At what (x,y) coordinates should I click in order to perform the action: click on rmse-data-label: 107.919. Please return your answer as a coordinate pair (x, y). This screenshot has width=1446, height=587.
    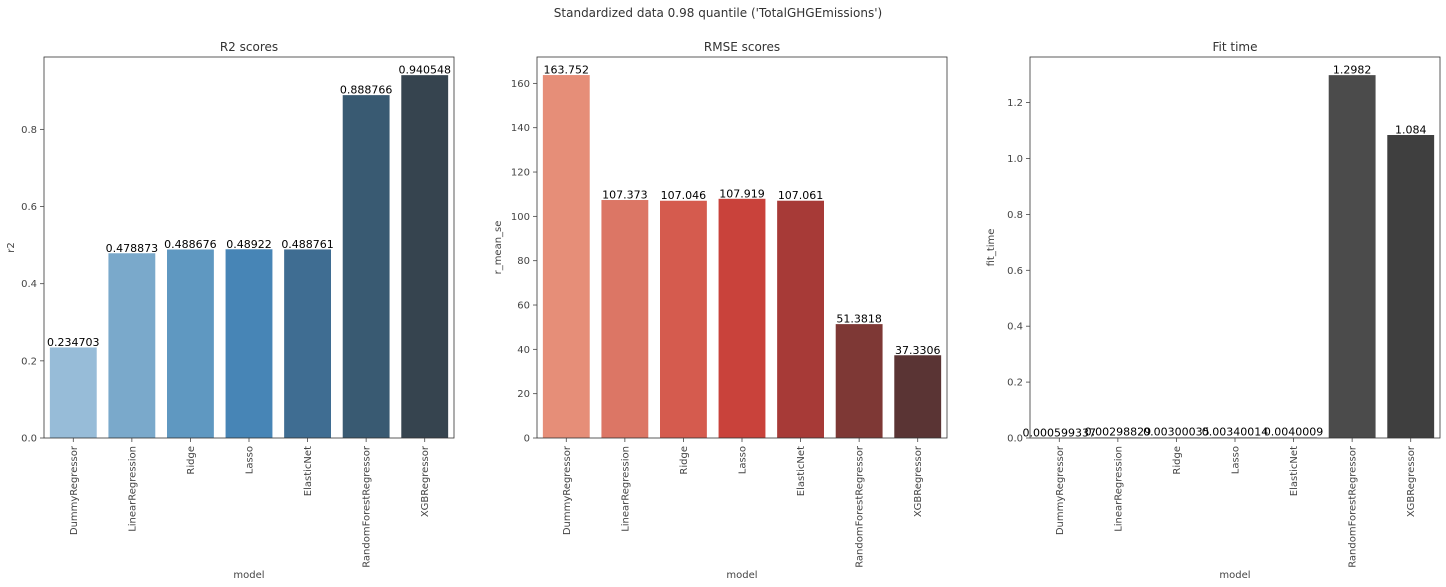
    Looking at the image, I should click on (742, 193).